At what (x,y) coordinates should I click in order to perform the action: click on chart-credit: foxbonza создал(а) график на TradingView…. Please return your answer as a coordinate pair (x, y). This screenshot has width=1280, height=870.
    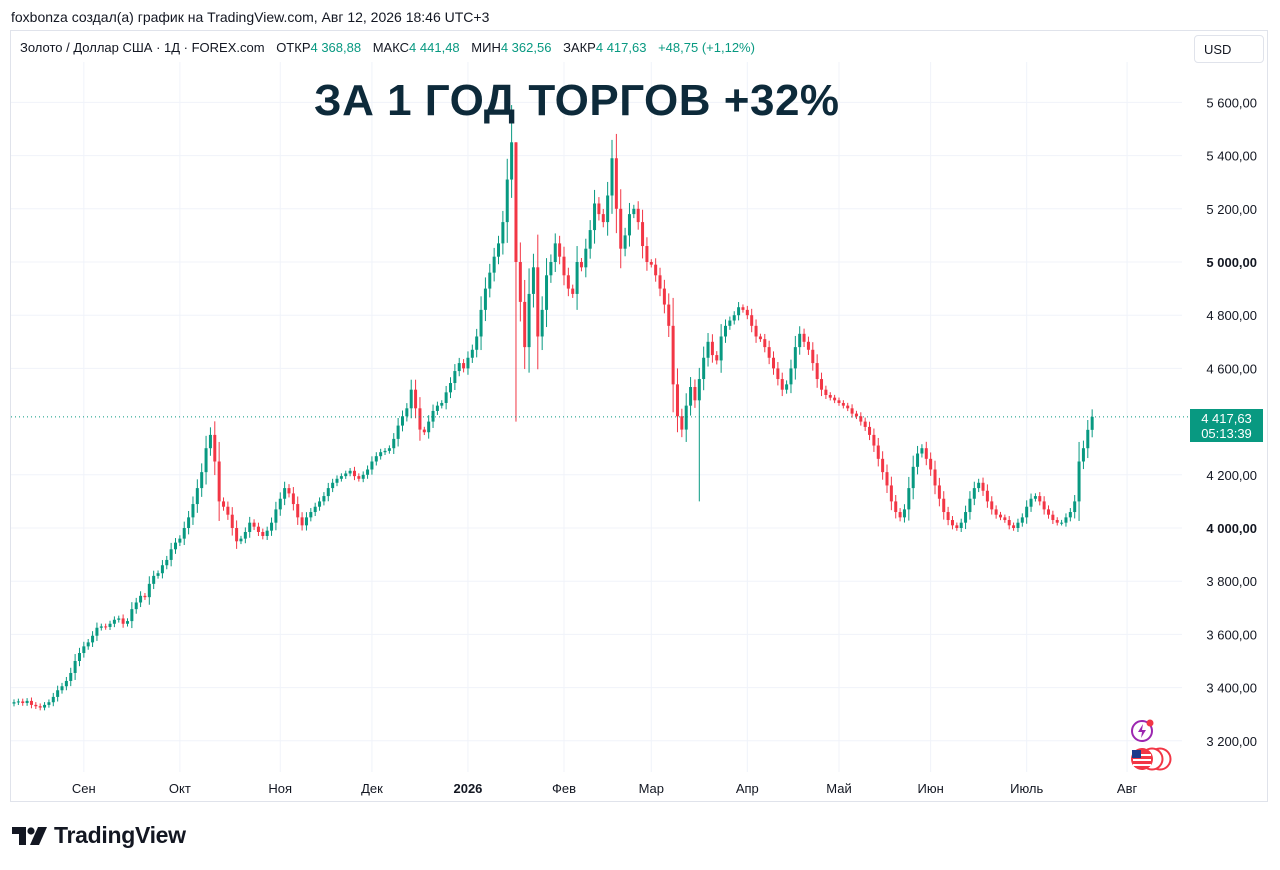
    Looking at the image, I should click on (250, 17).